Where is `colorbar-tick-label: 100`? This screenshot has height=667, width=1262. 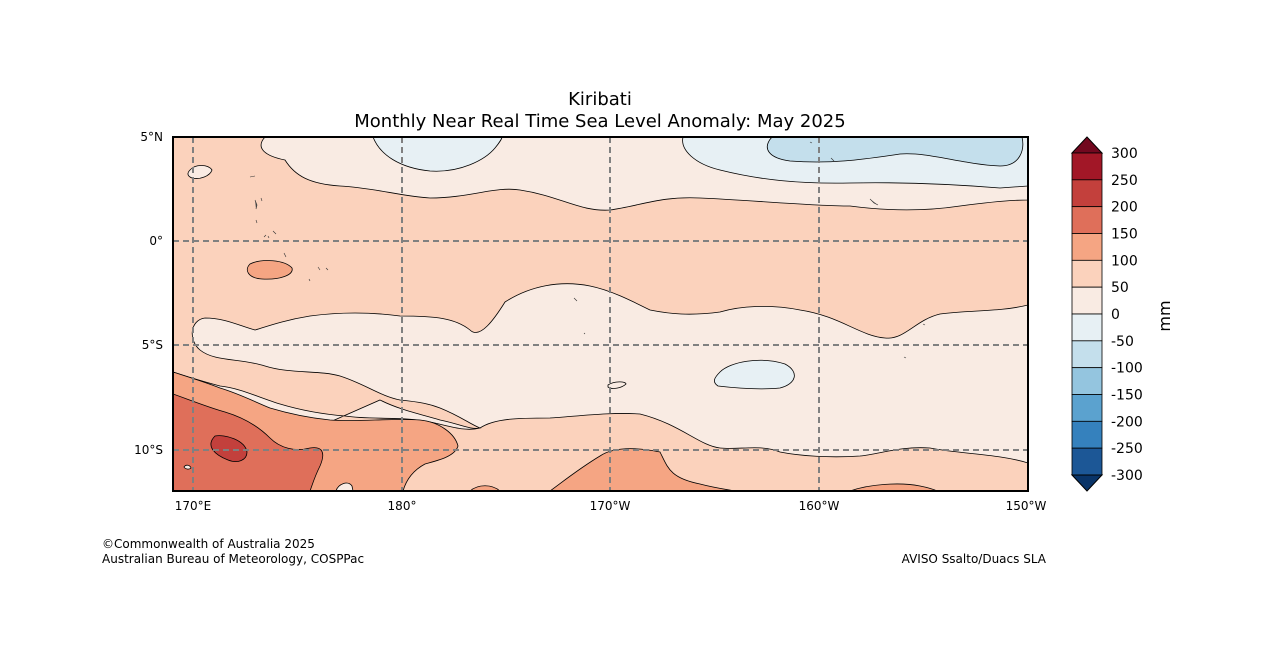
colorbar-tick-label: 100 is located at coordinates (1124, 261).